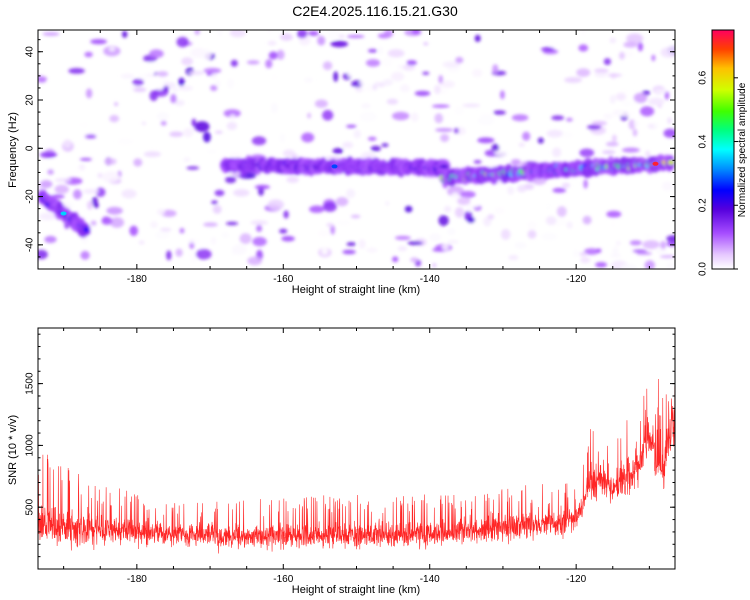 The image size is (750, 600). Describe the element at coordinates (30, 383) in the screenshot. I see `y-tick-label: 1500` at that location.